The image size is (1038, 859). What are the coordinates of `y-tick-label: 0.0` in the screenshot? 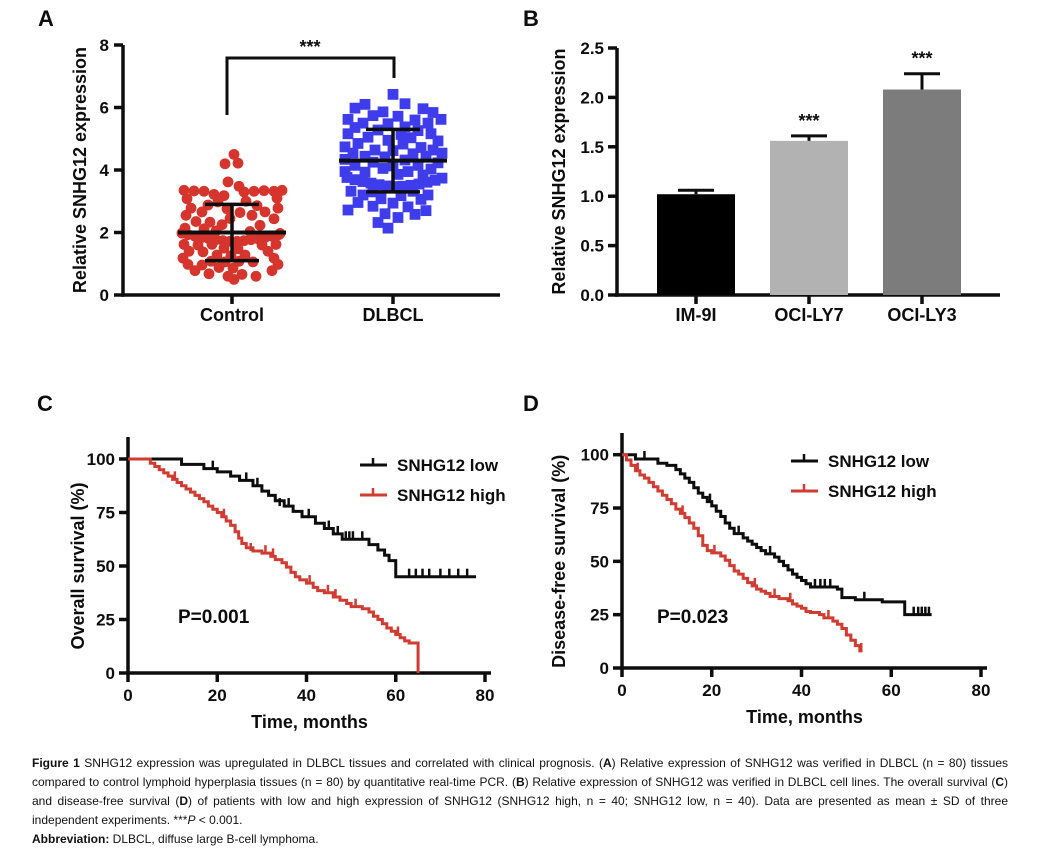 It's located at (592, 295).